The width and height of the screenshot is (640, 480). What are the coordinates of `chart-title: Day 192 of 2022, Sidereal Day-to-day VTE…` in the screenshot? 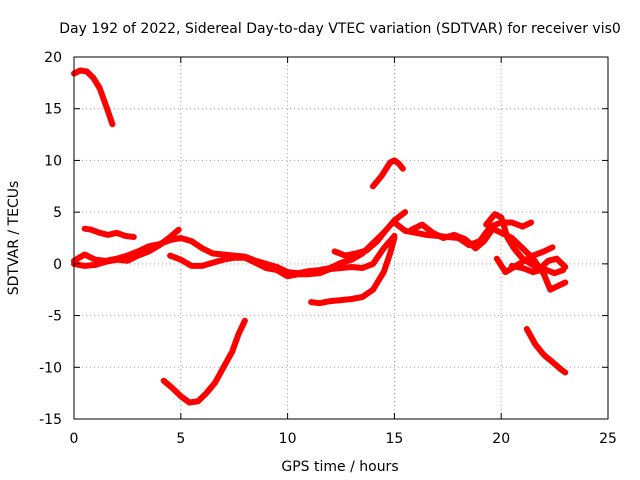 It's located at (340, 29).